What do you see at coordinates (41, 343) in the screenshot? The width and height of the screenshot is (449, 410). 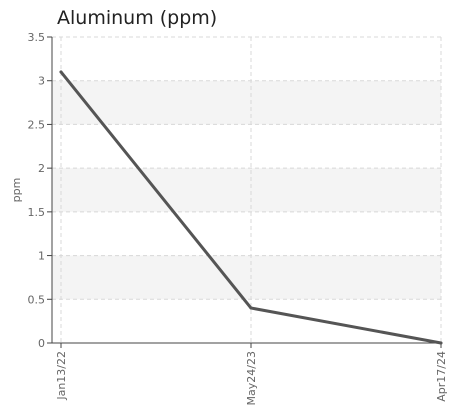 I see `y-tick-label: 0` at bounding box center [41, 343].